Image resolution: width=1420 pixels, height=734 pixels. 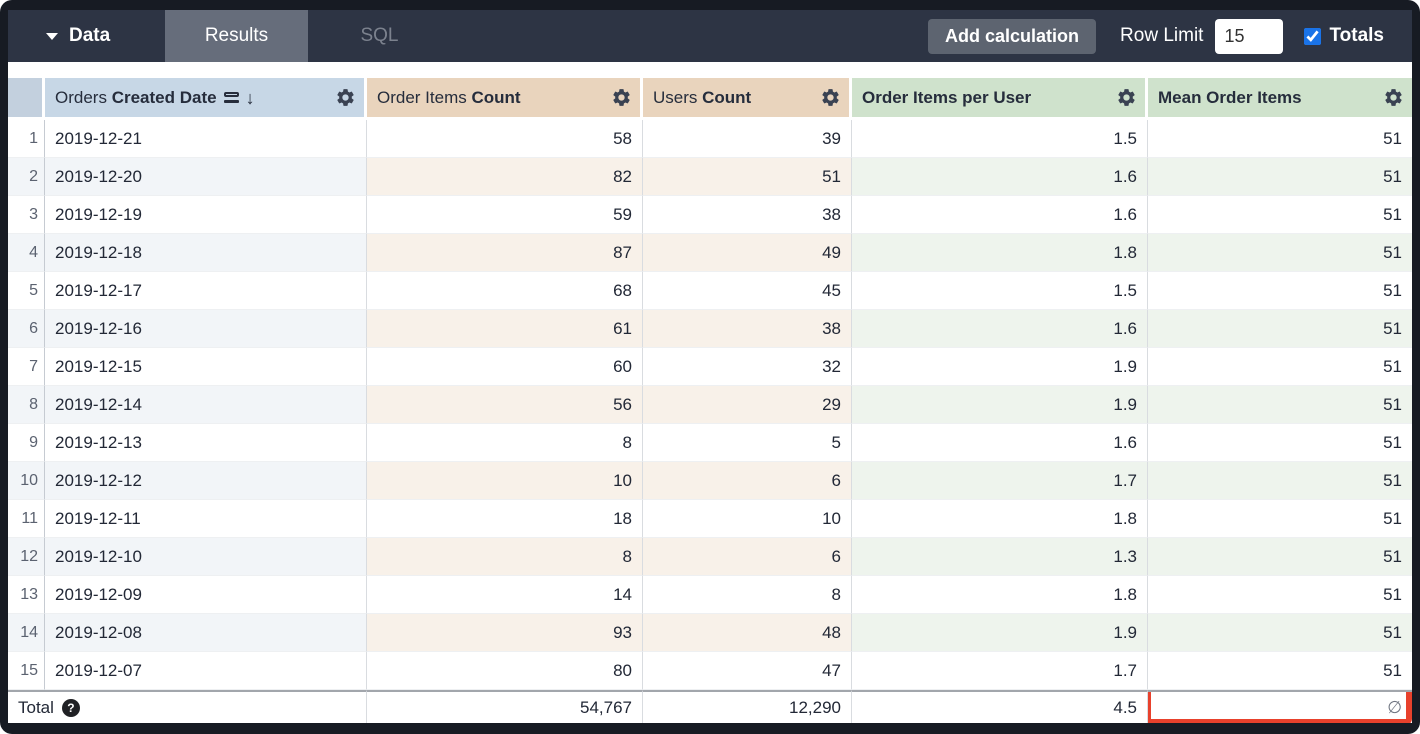 What do you see at coordinates (505, 177) in the screenshot?
I see `cell-order-items-count: 82` at bounding box center [505, 177].